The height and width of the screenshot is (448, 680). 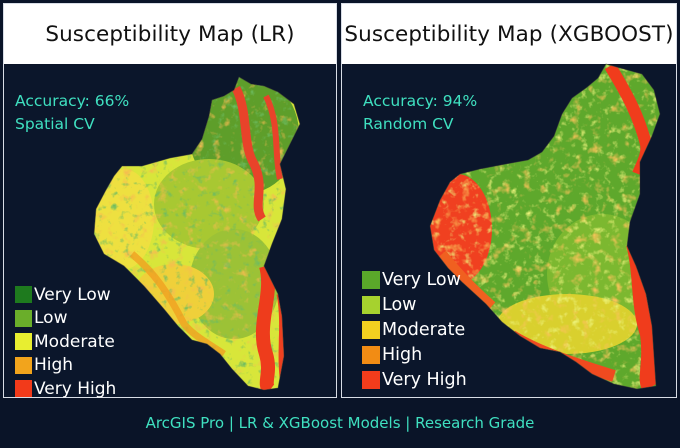 What do you see at coordinates (55, 124) in the screenshot?
I see `lr-validation-method: Spatial CV` at bounding box center [55, 124].